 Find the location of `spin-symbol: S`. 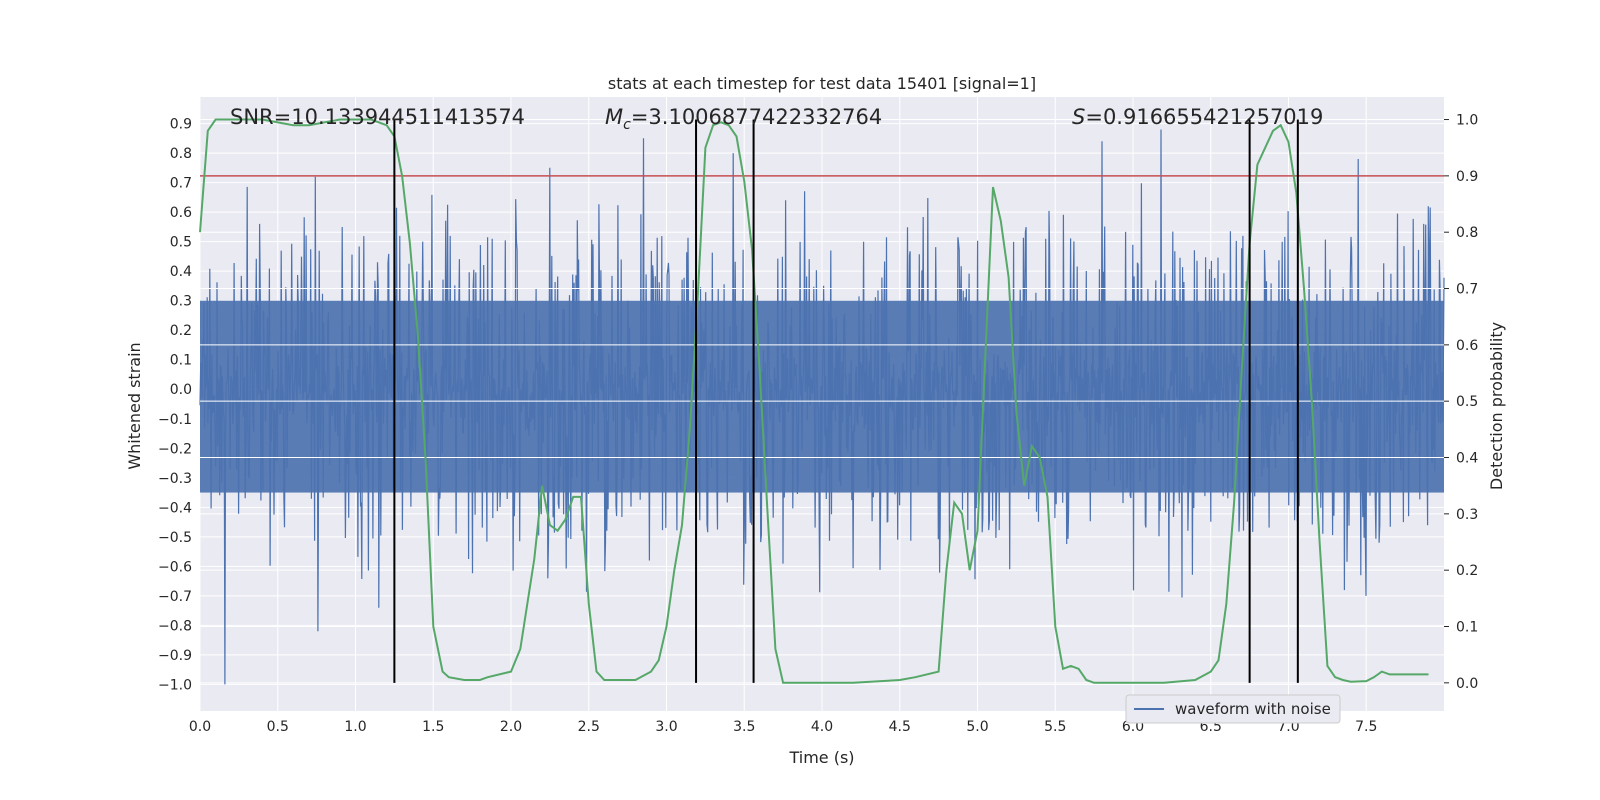

spin-symbol: S is located at coordinates (1078, 117).